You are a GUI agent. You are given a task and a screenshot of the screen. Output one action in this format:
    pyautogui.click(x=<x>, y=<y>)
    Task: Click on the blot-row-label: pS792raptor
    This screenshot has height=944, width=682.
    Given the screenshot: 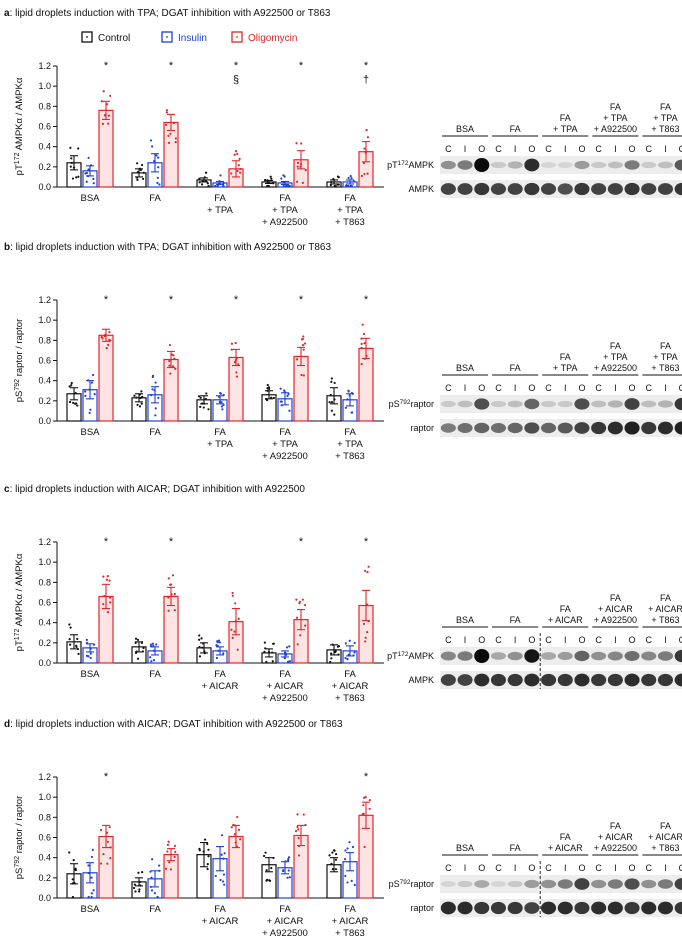 What is the action you would take?
    pyautogui.click(x=411, y=884)
    